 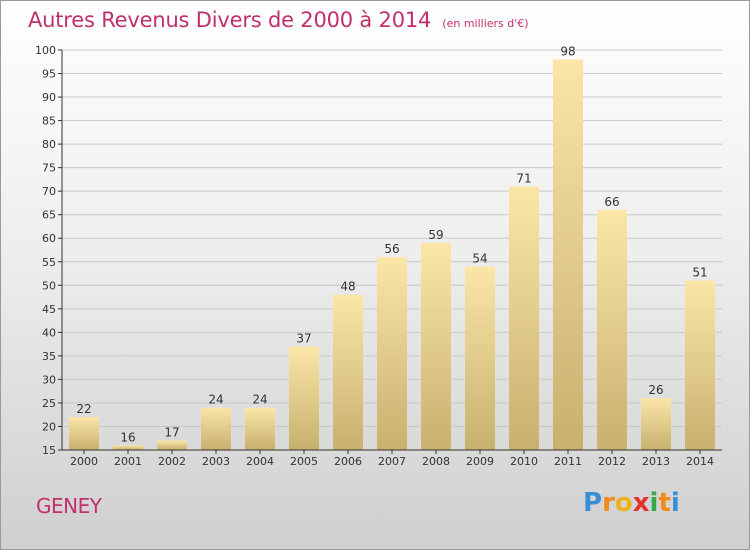 What do you see at coordinates (49, 426) in the screenshot?
I see `y-tick-label: 20` at bounding box center [49, 426].